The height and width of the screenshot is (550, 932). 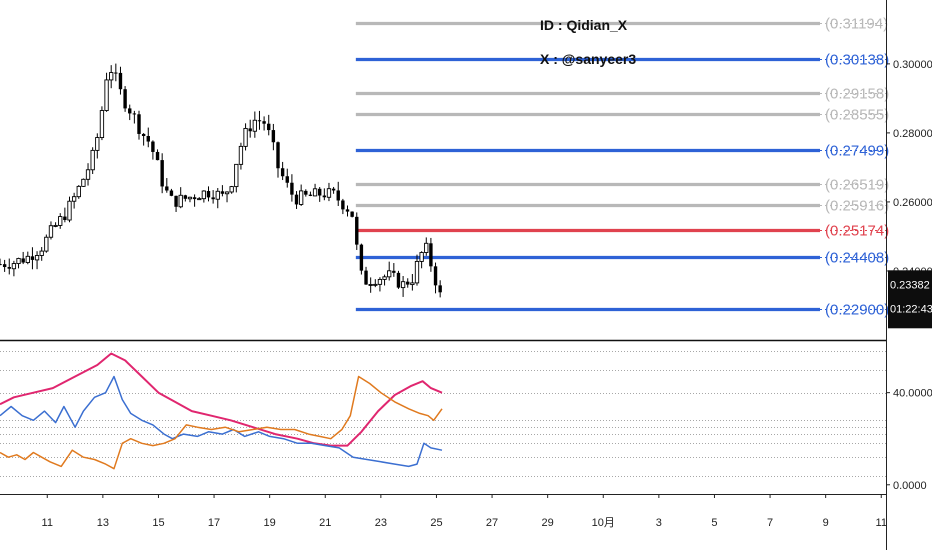 I want to click on level-label-8: (0.24408), so click(x=857, y=258).